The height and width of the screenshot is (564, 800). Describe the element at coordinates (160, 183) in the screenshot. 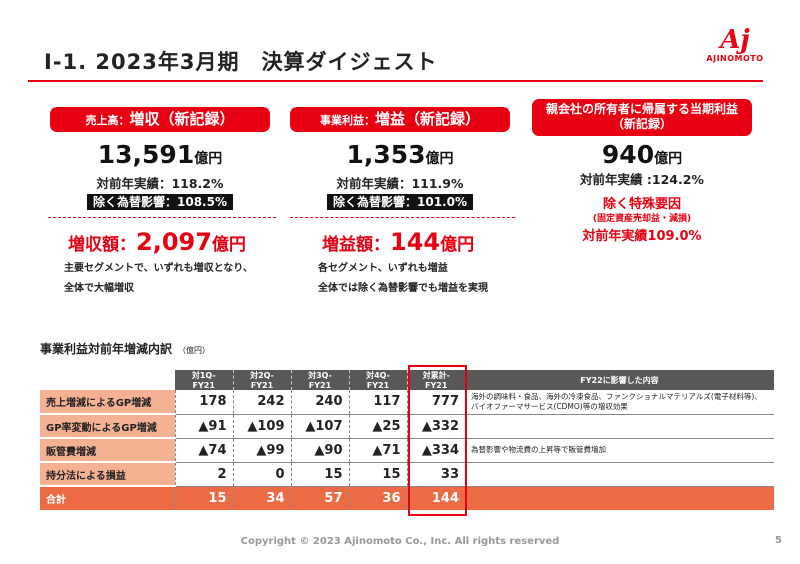

I see `sales-yoy: 対前年実績：118.2%` at that location.